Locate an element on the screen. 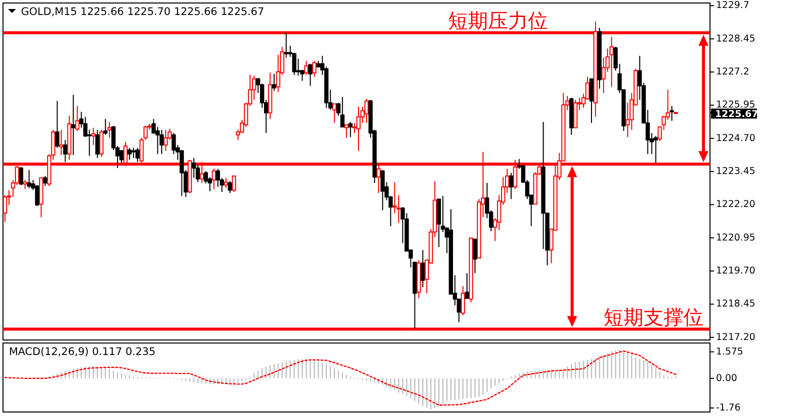 Image resolution: width=802 pixels, height=416 pixels. y-tick-label: 1.575 is located at coordinates (730, 352).